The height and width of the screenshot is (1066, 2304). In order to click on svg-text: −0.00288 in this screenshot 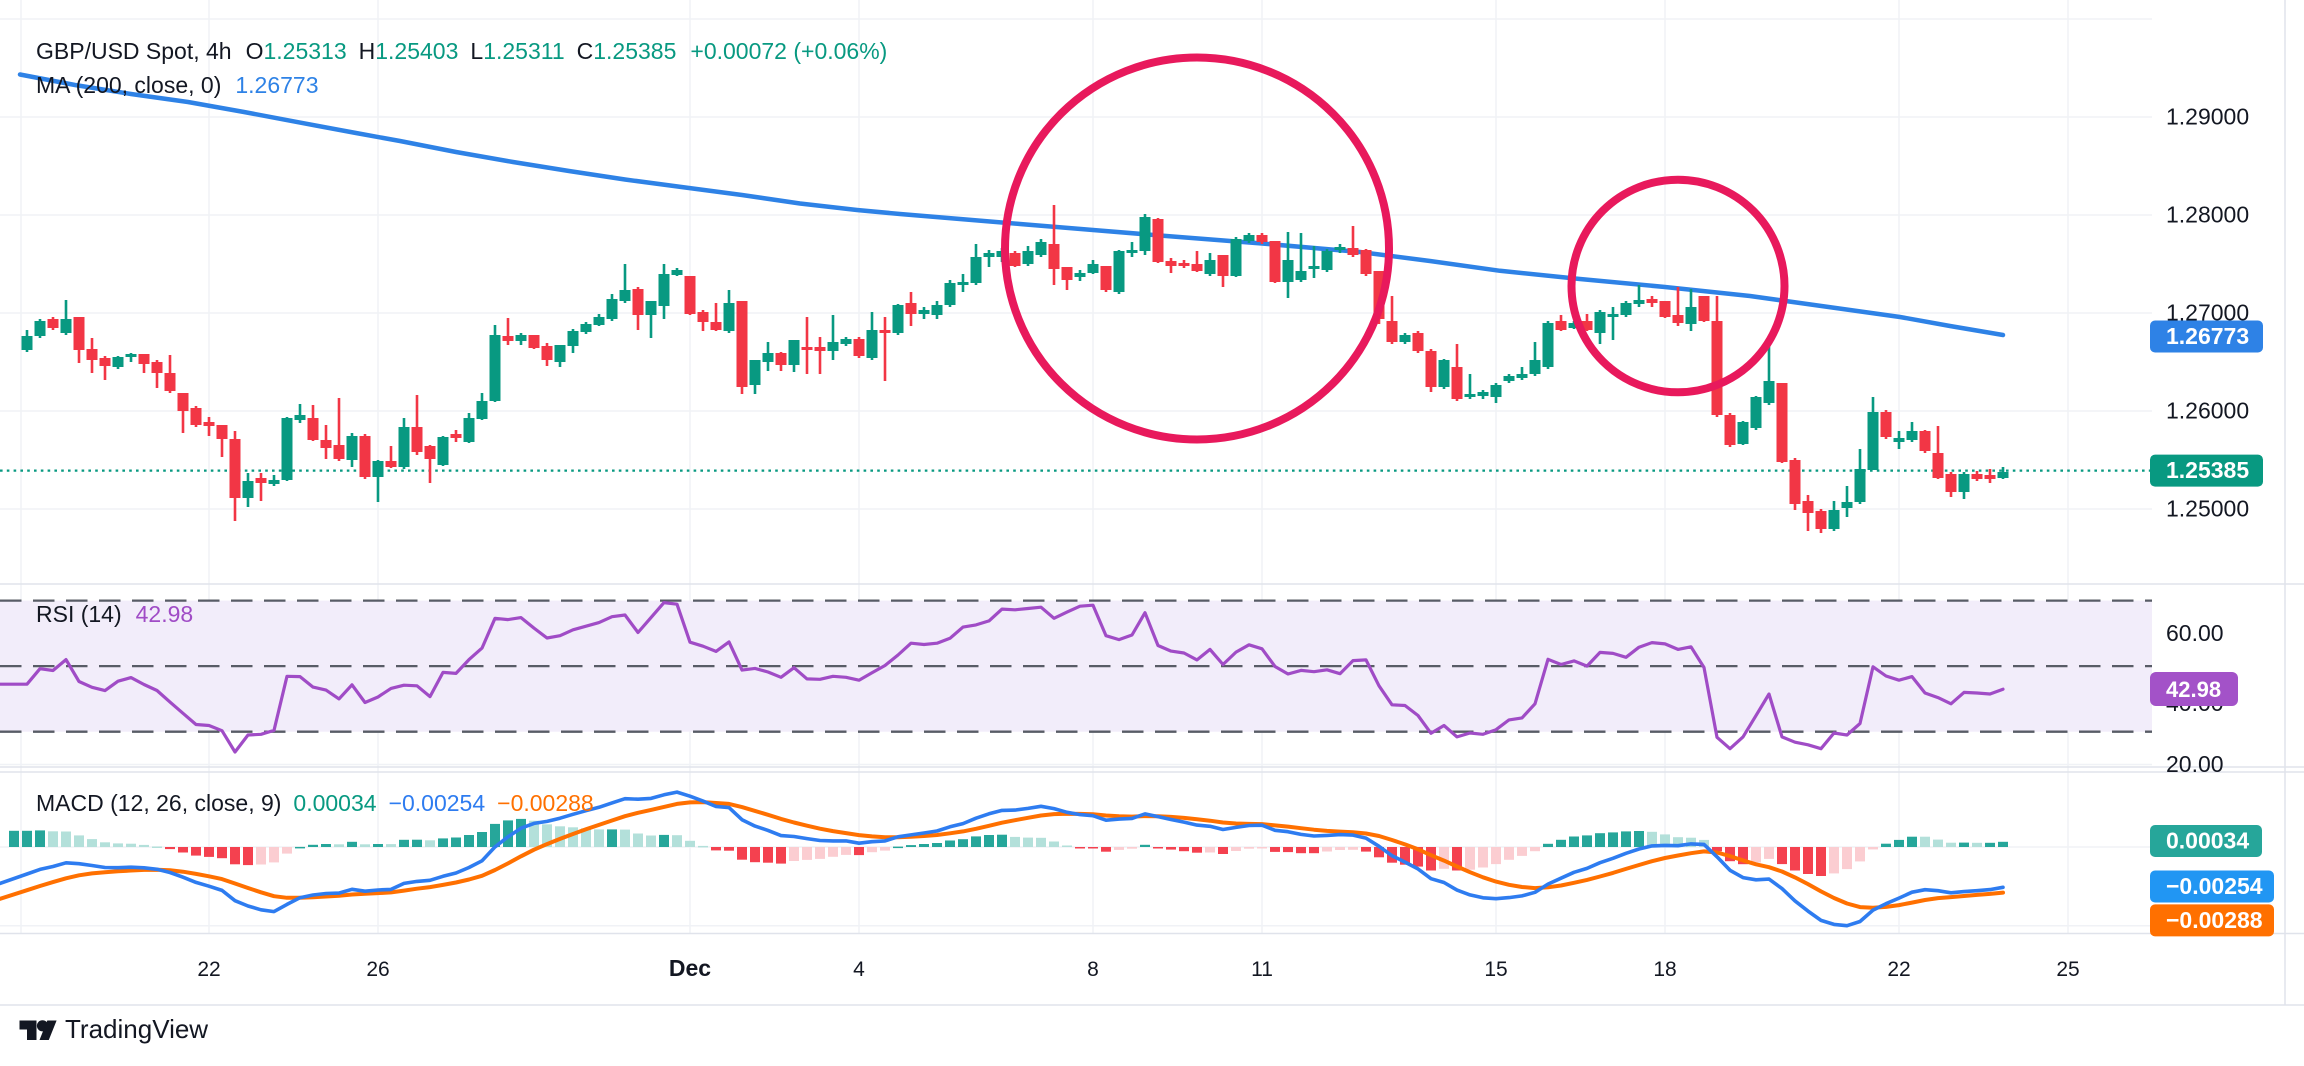, I will do `click(2214, 920)`.